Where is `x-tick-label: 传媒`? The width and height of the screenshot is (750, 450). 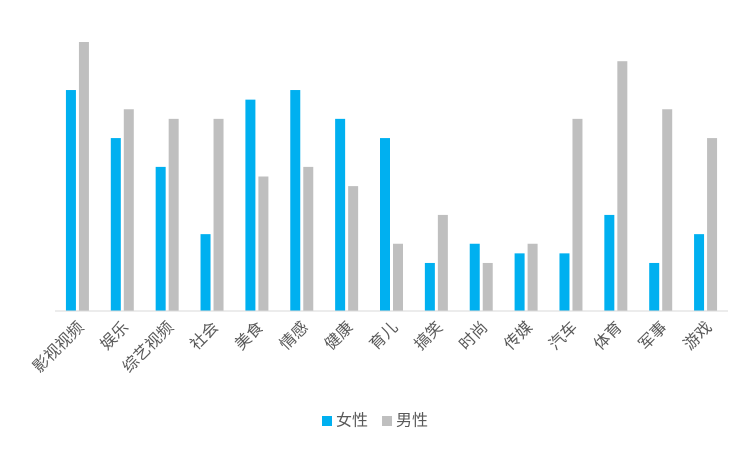
x-tick-label: 传媒 is located at coordinates (518, 336).